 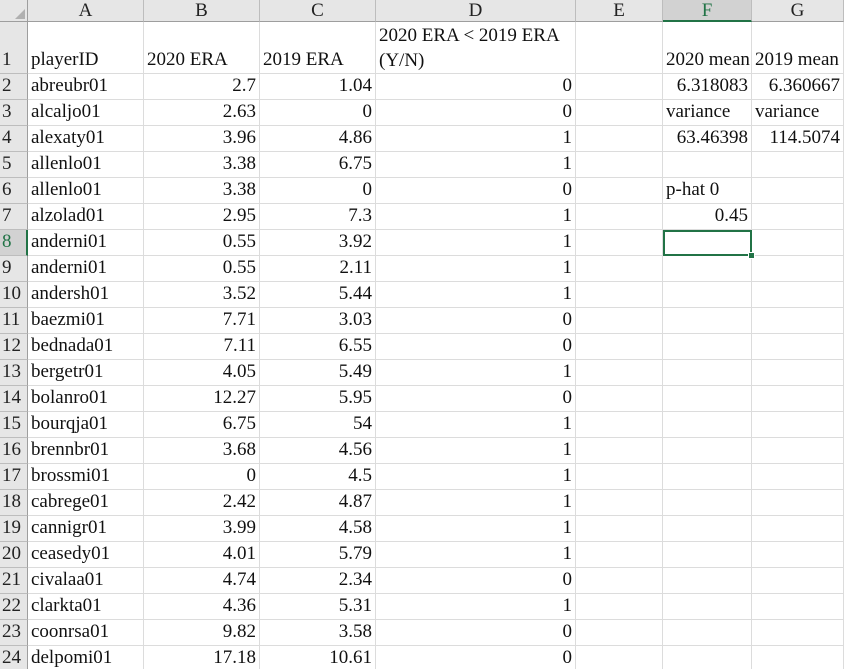 I want to click on row-header: 7, so click(x=14, y=217).